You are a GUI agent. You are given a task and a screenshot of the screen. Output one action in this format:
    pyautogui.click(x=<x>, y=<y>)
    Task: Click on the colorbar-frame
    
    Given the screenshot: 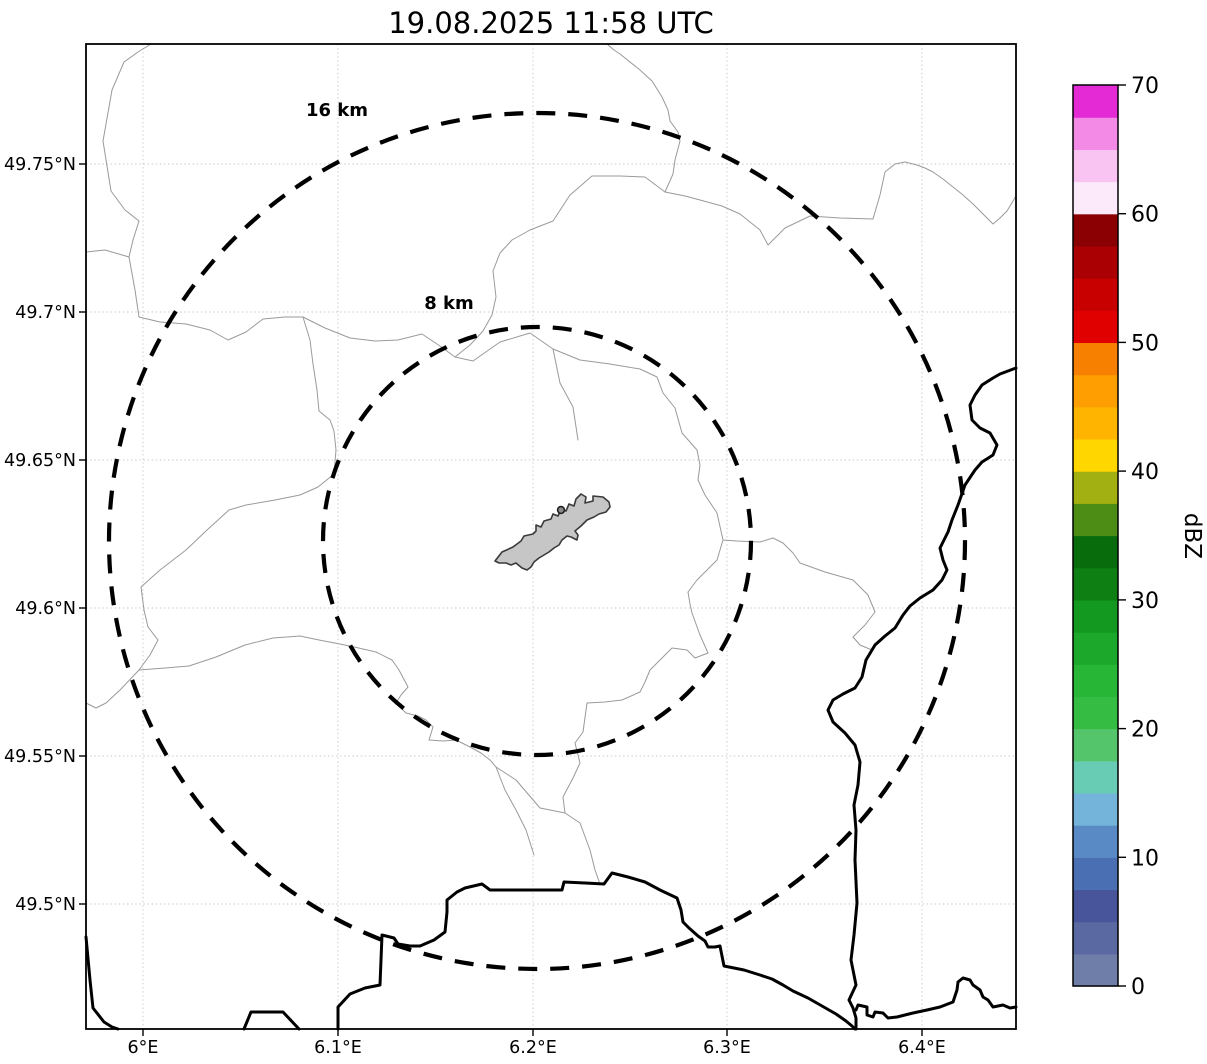 What is the action you would take?
    pyautogui.click(x=1095, y=535)
    